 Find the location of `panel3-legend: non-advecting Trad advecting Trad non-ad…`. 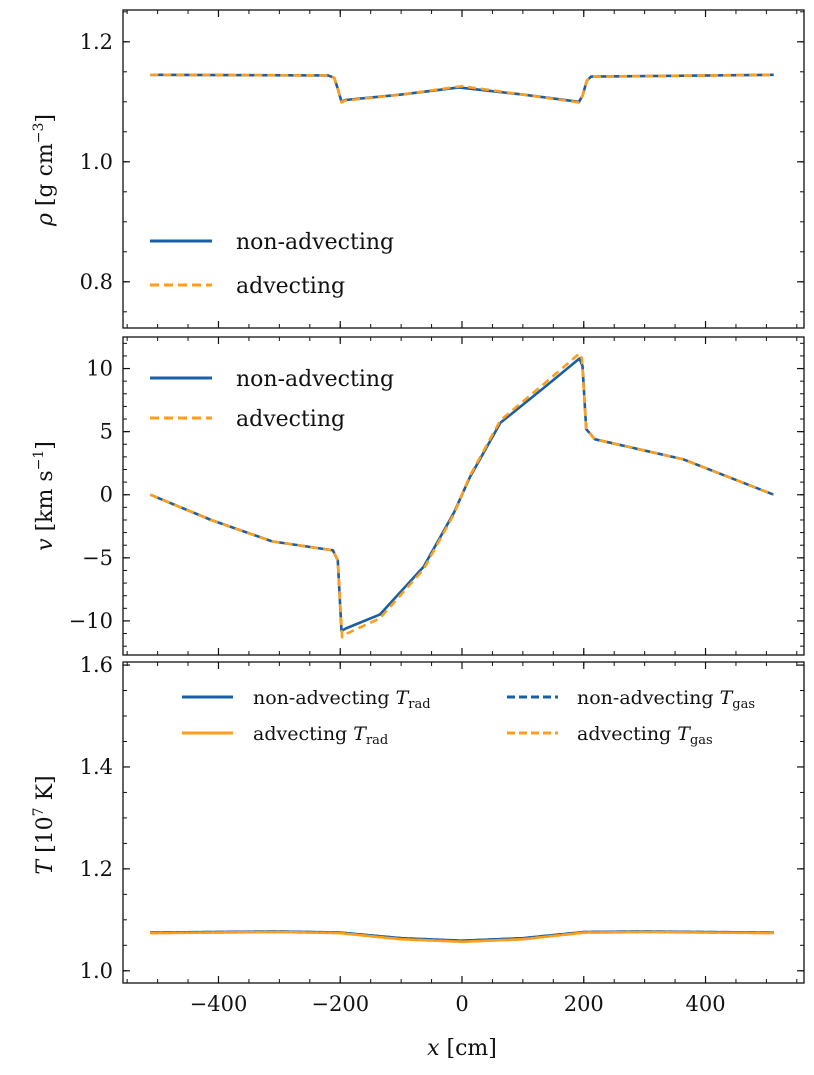

panel3-legend: non-advecting Trad advecting Trad non-ad… is located at coordinates (468, 717).